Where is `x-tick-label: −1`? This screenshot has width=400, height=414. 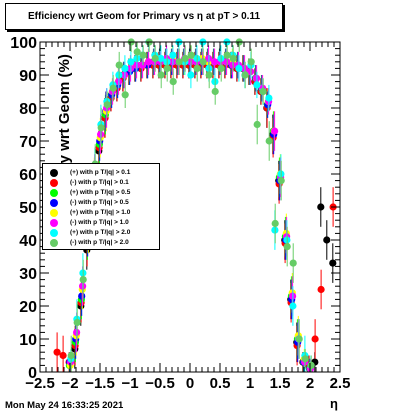
x-tick-label: −1 is located at coordinates (129, 383).